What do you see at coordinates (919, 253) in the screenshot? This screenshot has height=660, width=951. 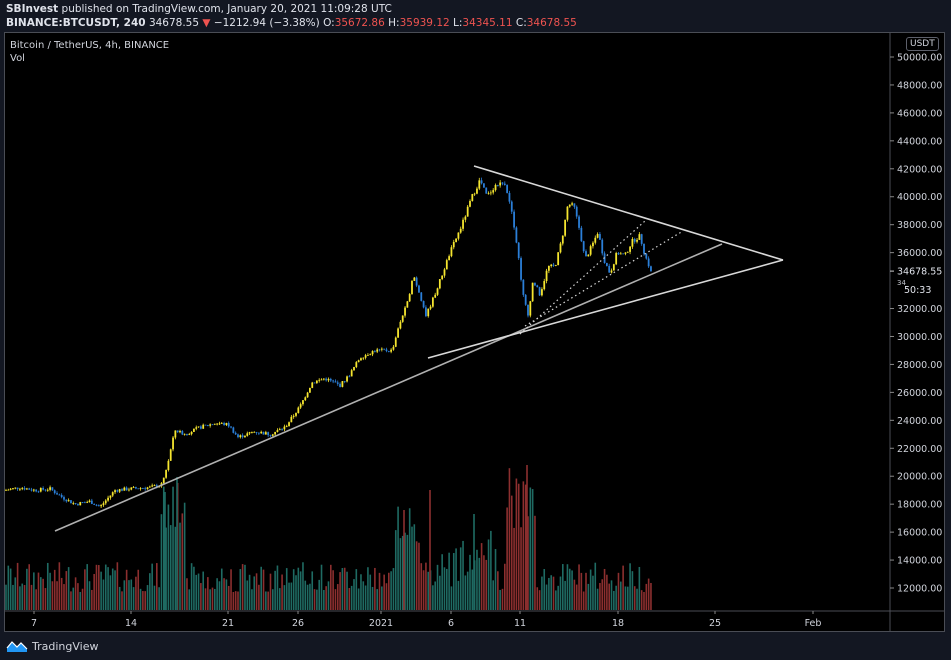 I see `price-tick-label: 36000.00` at bounding box center [919, 253].